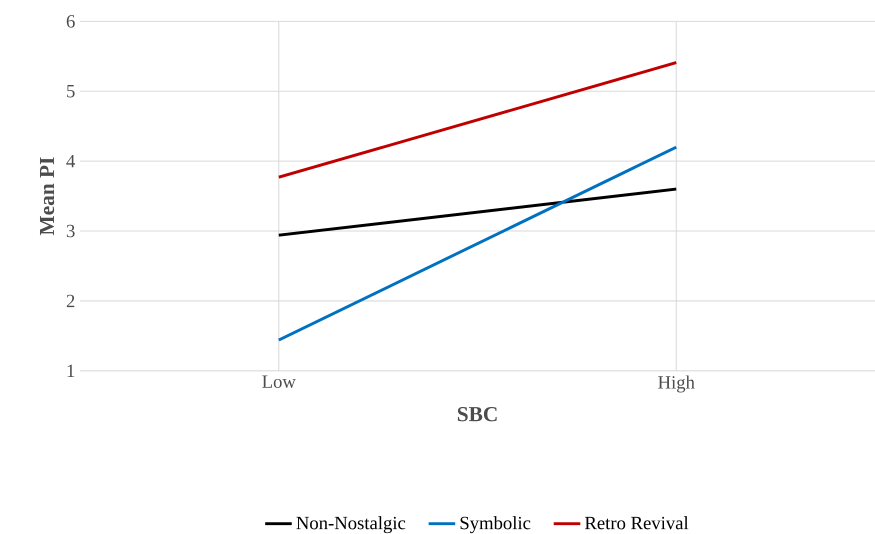 Image resolution: width=875 pixels, height=534 pixels. What do you see at coordinates (71, 91) in the screenshot?
I see `y-tick-label: 5` at bounding box center [71, 91].